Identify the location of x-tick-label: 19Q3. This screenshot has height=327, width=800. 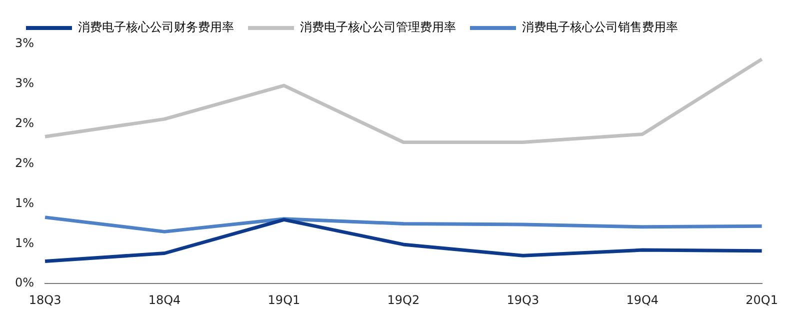
(523, 299).